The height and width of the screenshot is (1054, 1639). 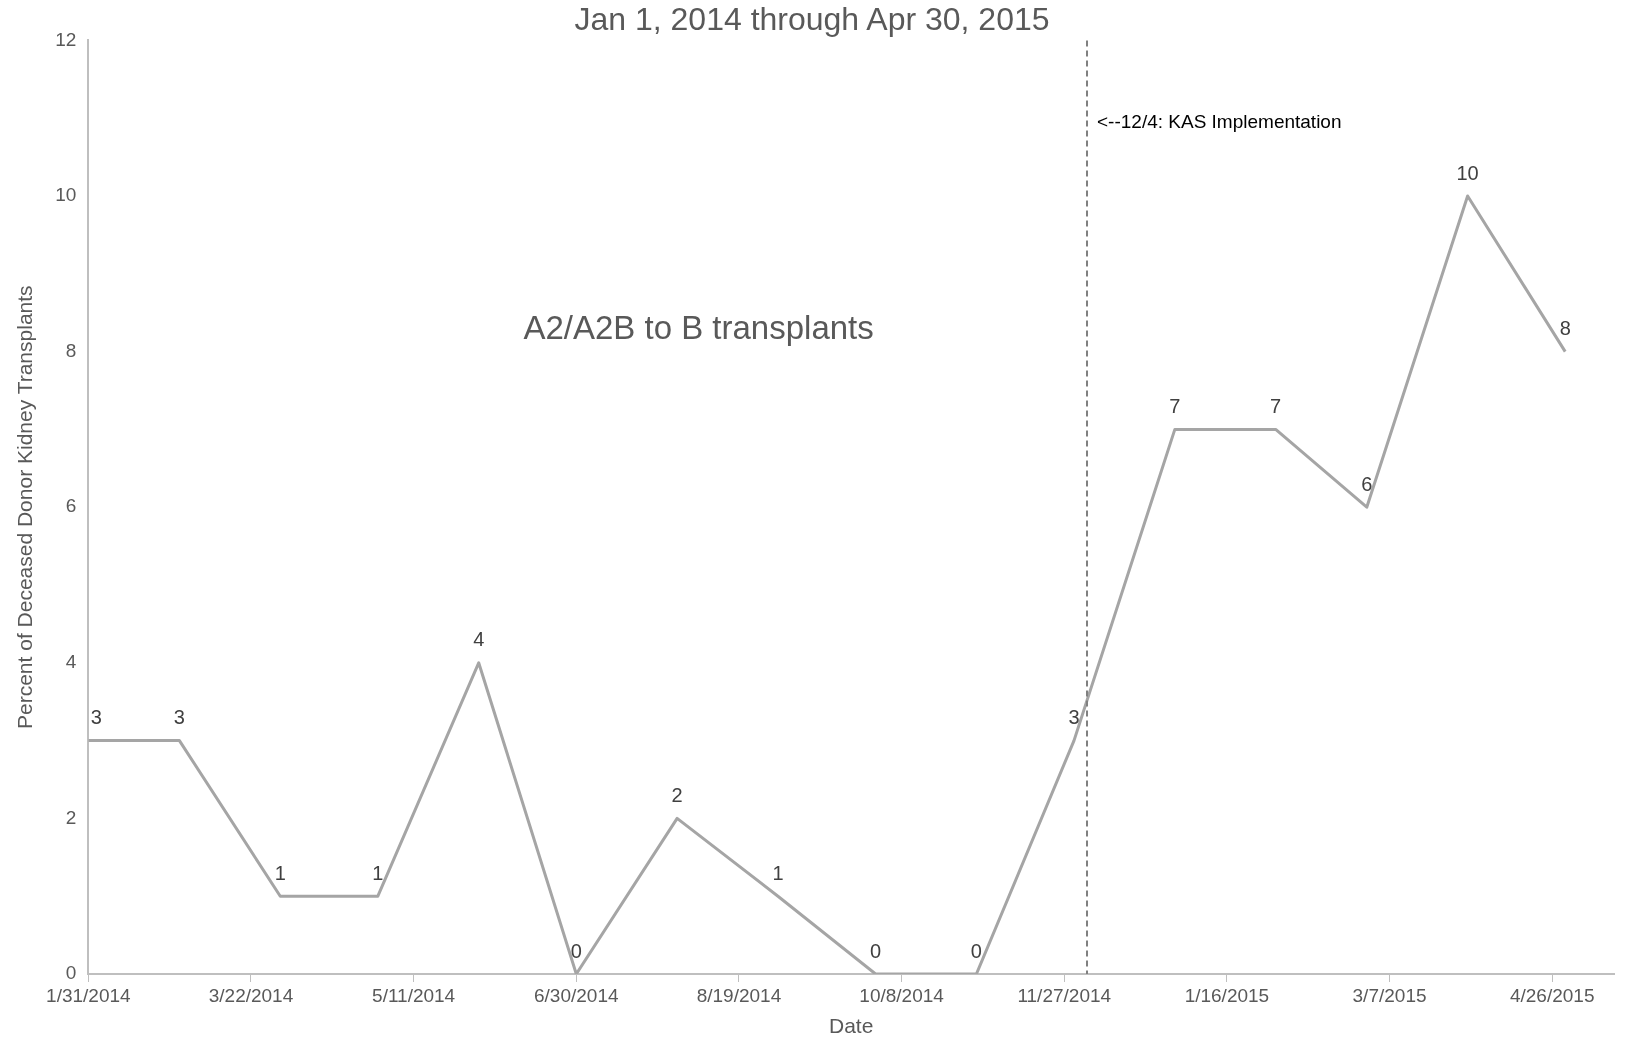 I want to click on x-tick-label: 3/7/2015, so click(x=1389, y=995).